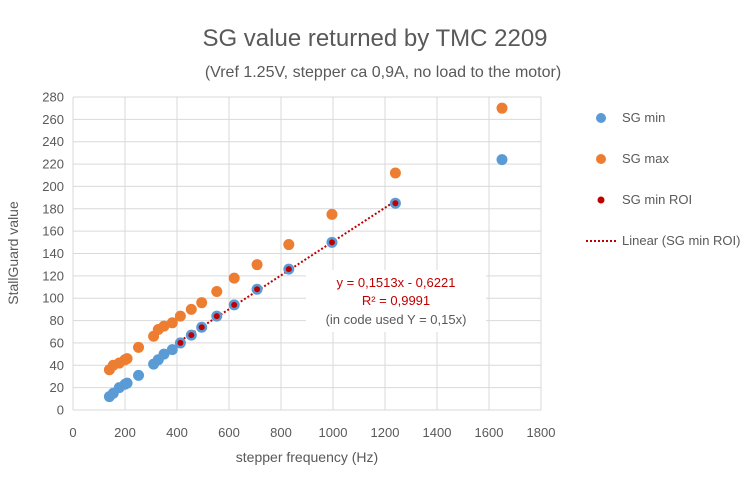 The height and width of the screenshot is (500, 750). I want to click on y-tick-label: 100, so click(53, 298).